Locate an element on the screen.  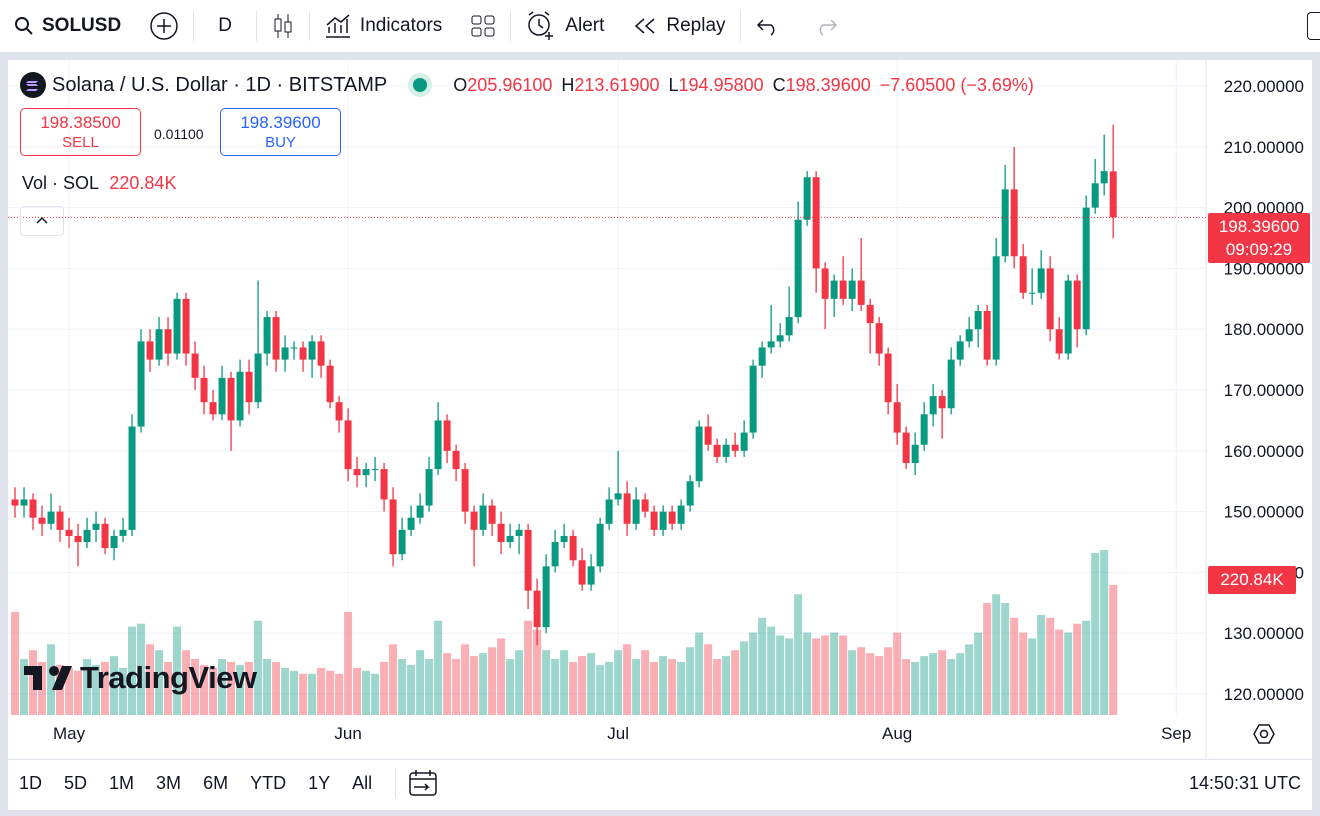
redo is located at coordinates (825, 26).